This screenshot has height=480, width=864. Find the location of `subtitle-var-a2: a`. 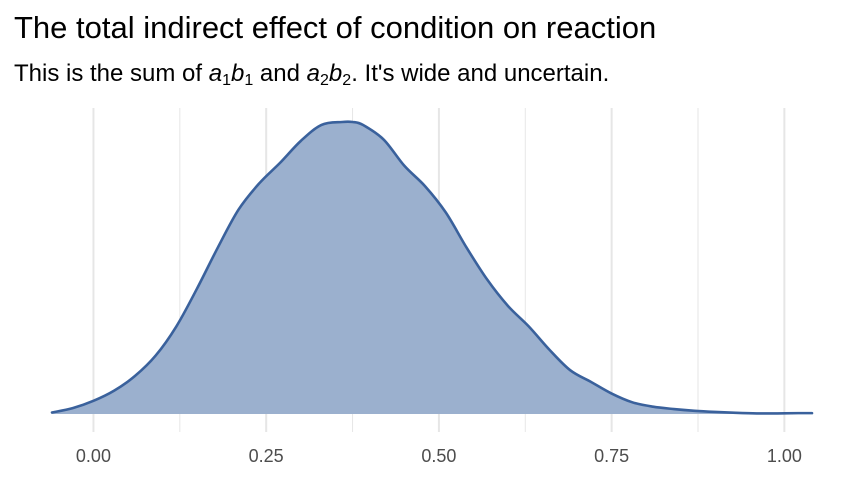

subtitle-var-a2: a is located at coordinates (313, 73).